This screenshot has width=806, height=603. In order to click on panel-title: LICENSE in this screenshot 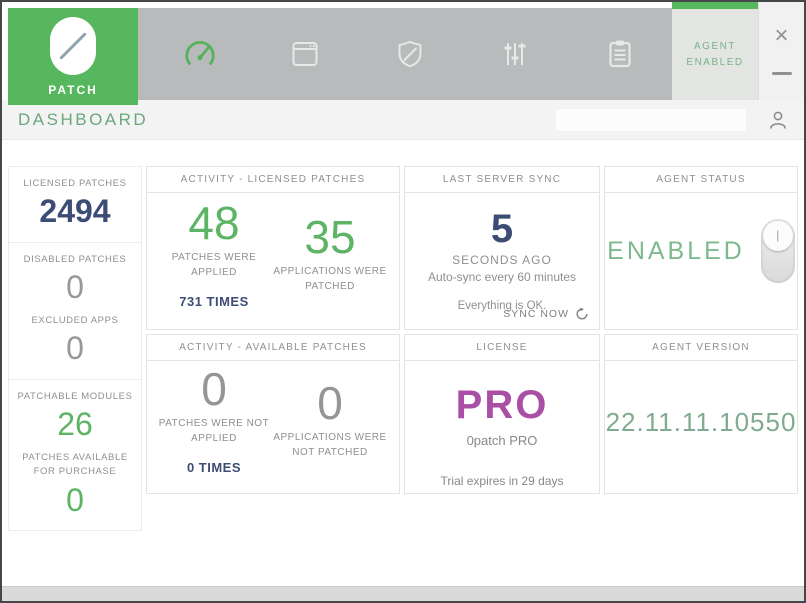, I will do `click(502, 348)`.